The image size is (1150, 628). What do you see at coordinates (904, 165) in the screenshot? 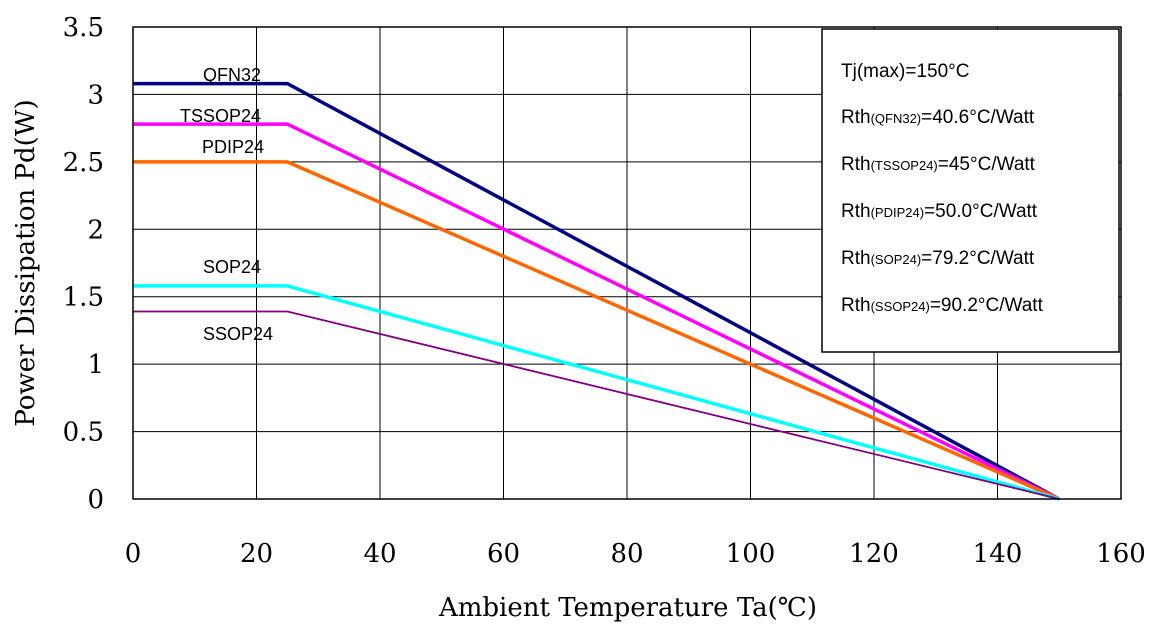
I see `annotation-sub: (TSSOP24)` at bounding box center [904, 165].